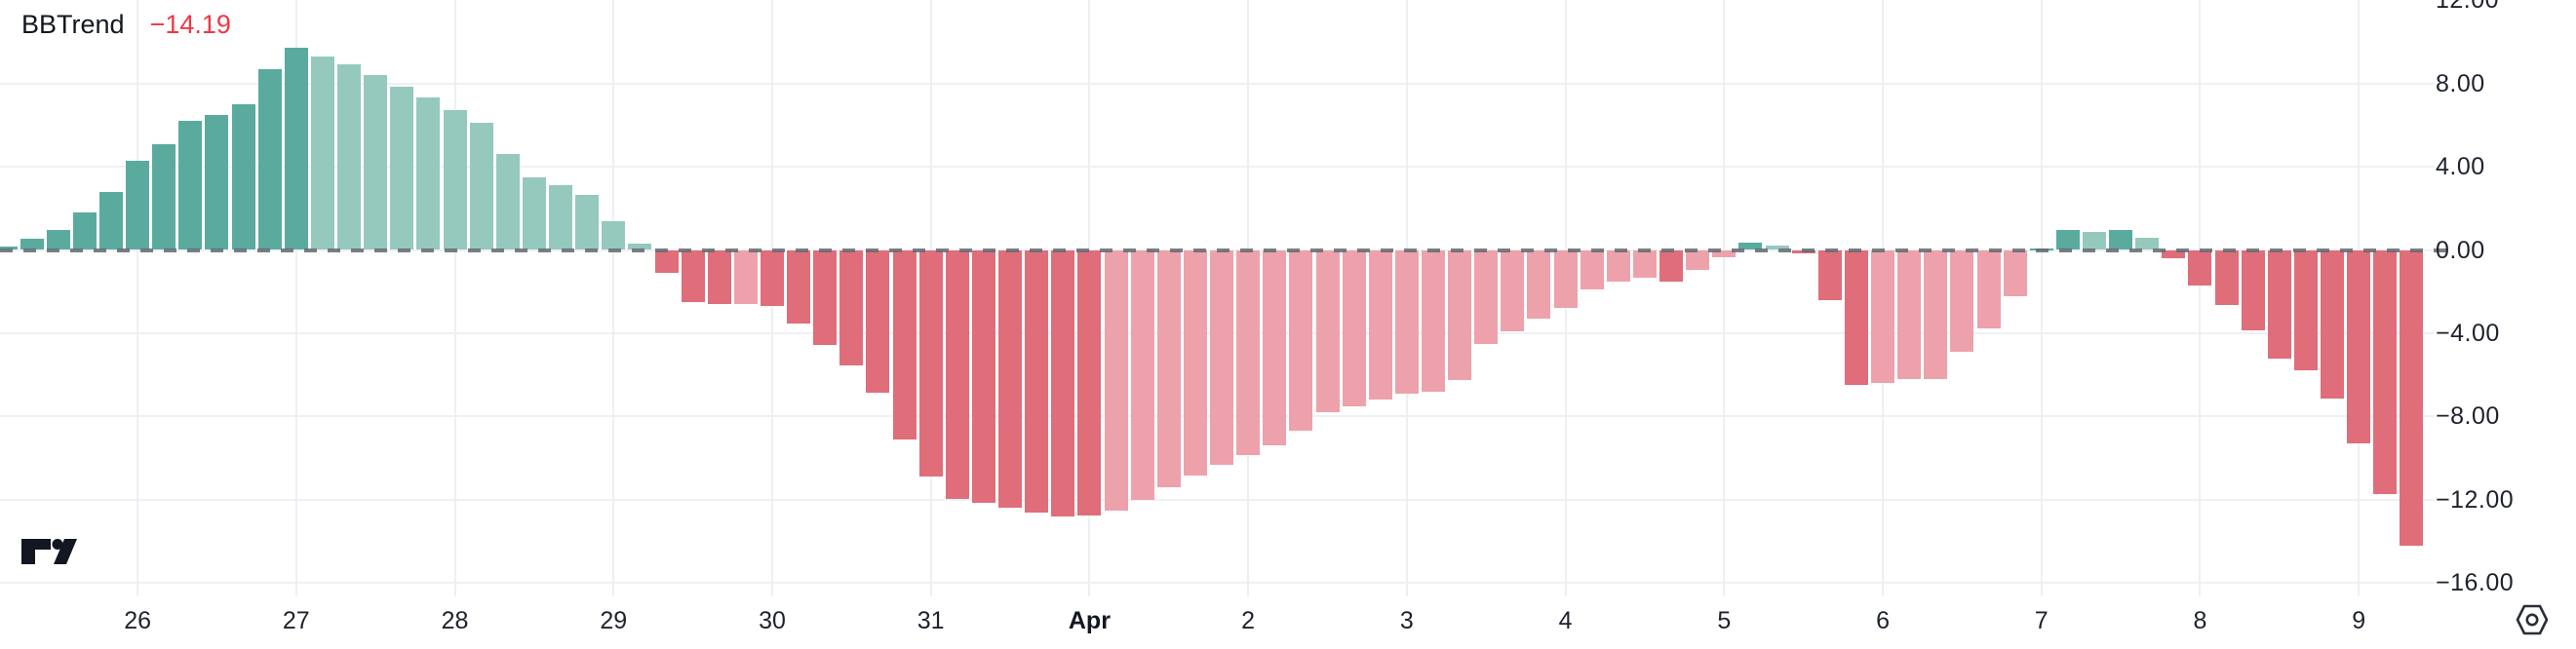 This screenshot has width=2576, height=649. What do you see at coordinates (1565, 620) in the screenshot?
I see `time-axis-label: 4` at bounding box center [1565, 620].